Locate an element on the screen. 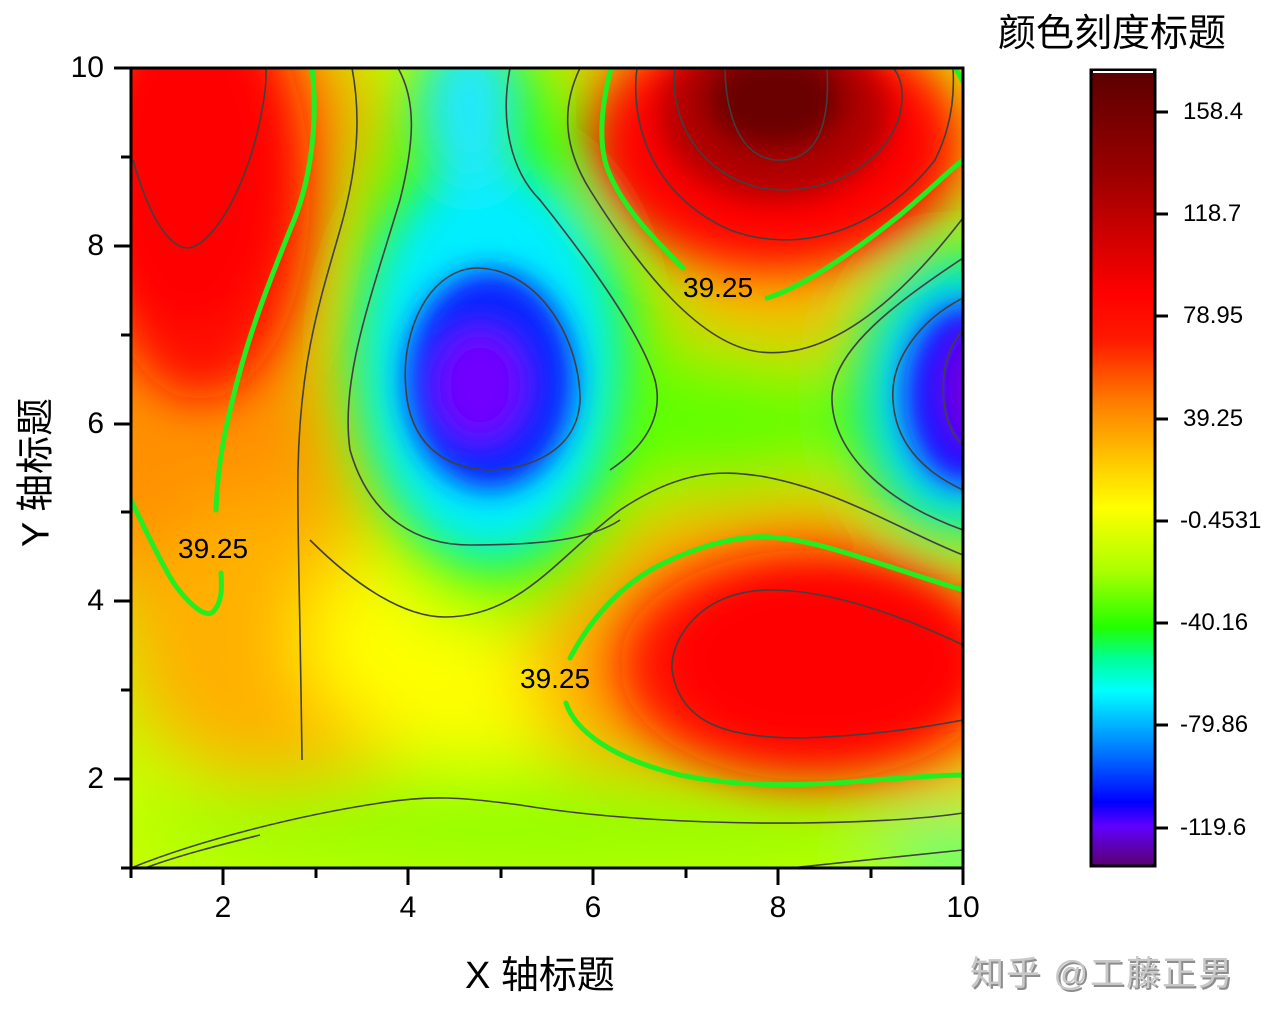 This screenshot has height=1018, width=1277. colorbar-tick-label: 118.7 is located at coordinates (1212, 213).